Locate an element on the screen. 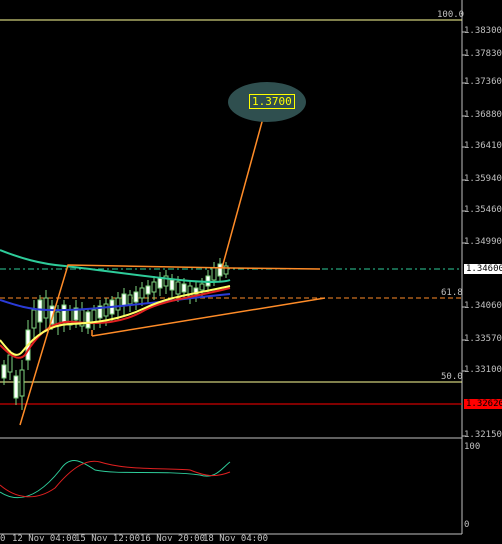 This screenshot has width=502, height=544. oscillator-line-red is located at coordinates (115, 479).